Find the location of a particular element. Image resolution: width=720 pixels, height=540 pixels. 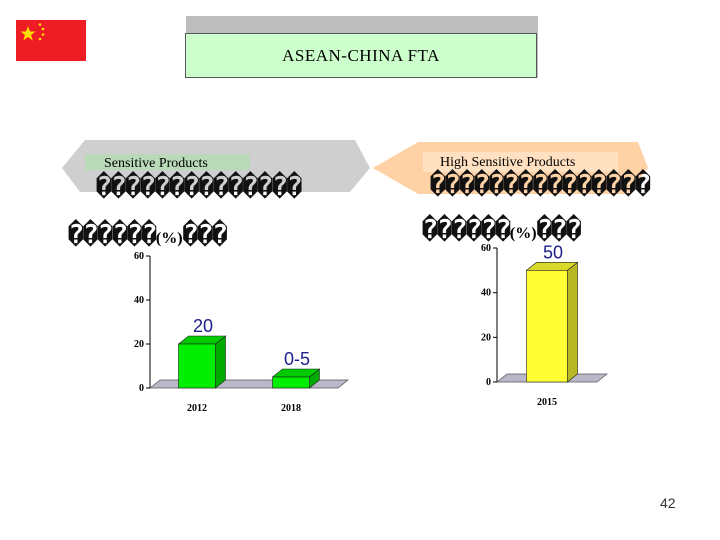

left-percent-suffix: ��� is located at coordinates (205, 235).